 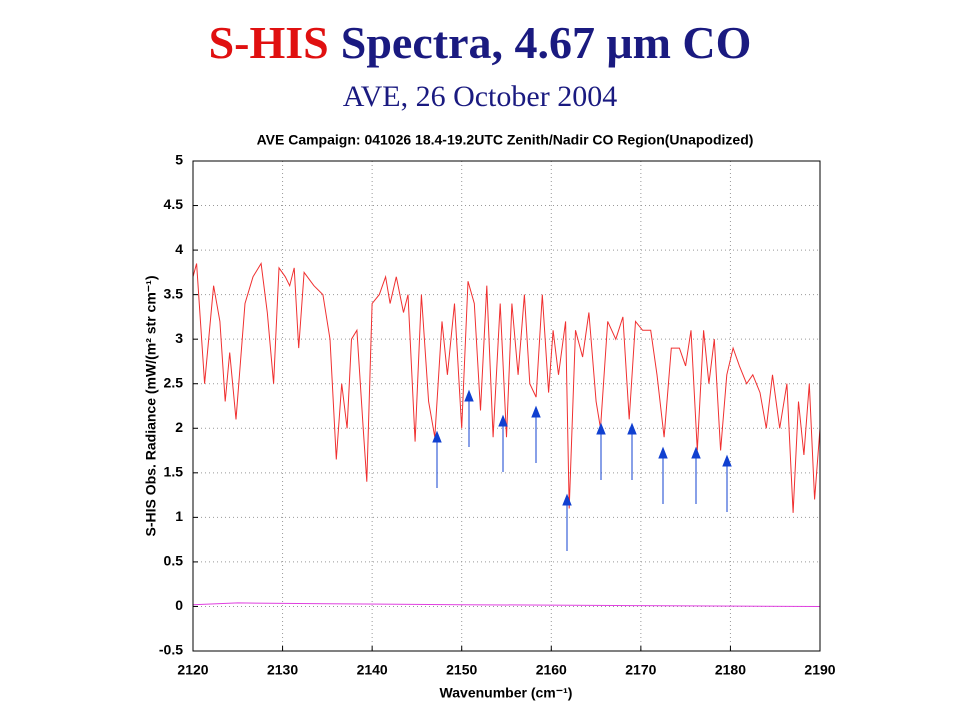 I want to click on arrows, so click(x=582, y=470).